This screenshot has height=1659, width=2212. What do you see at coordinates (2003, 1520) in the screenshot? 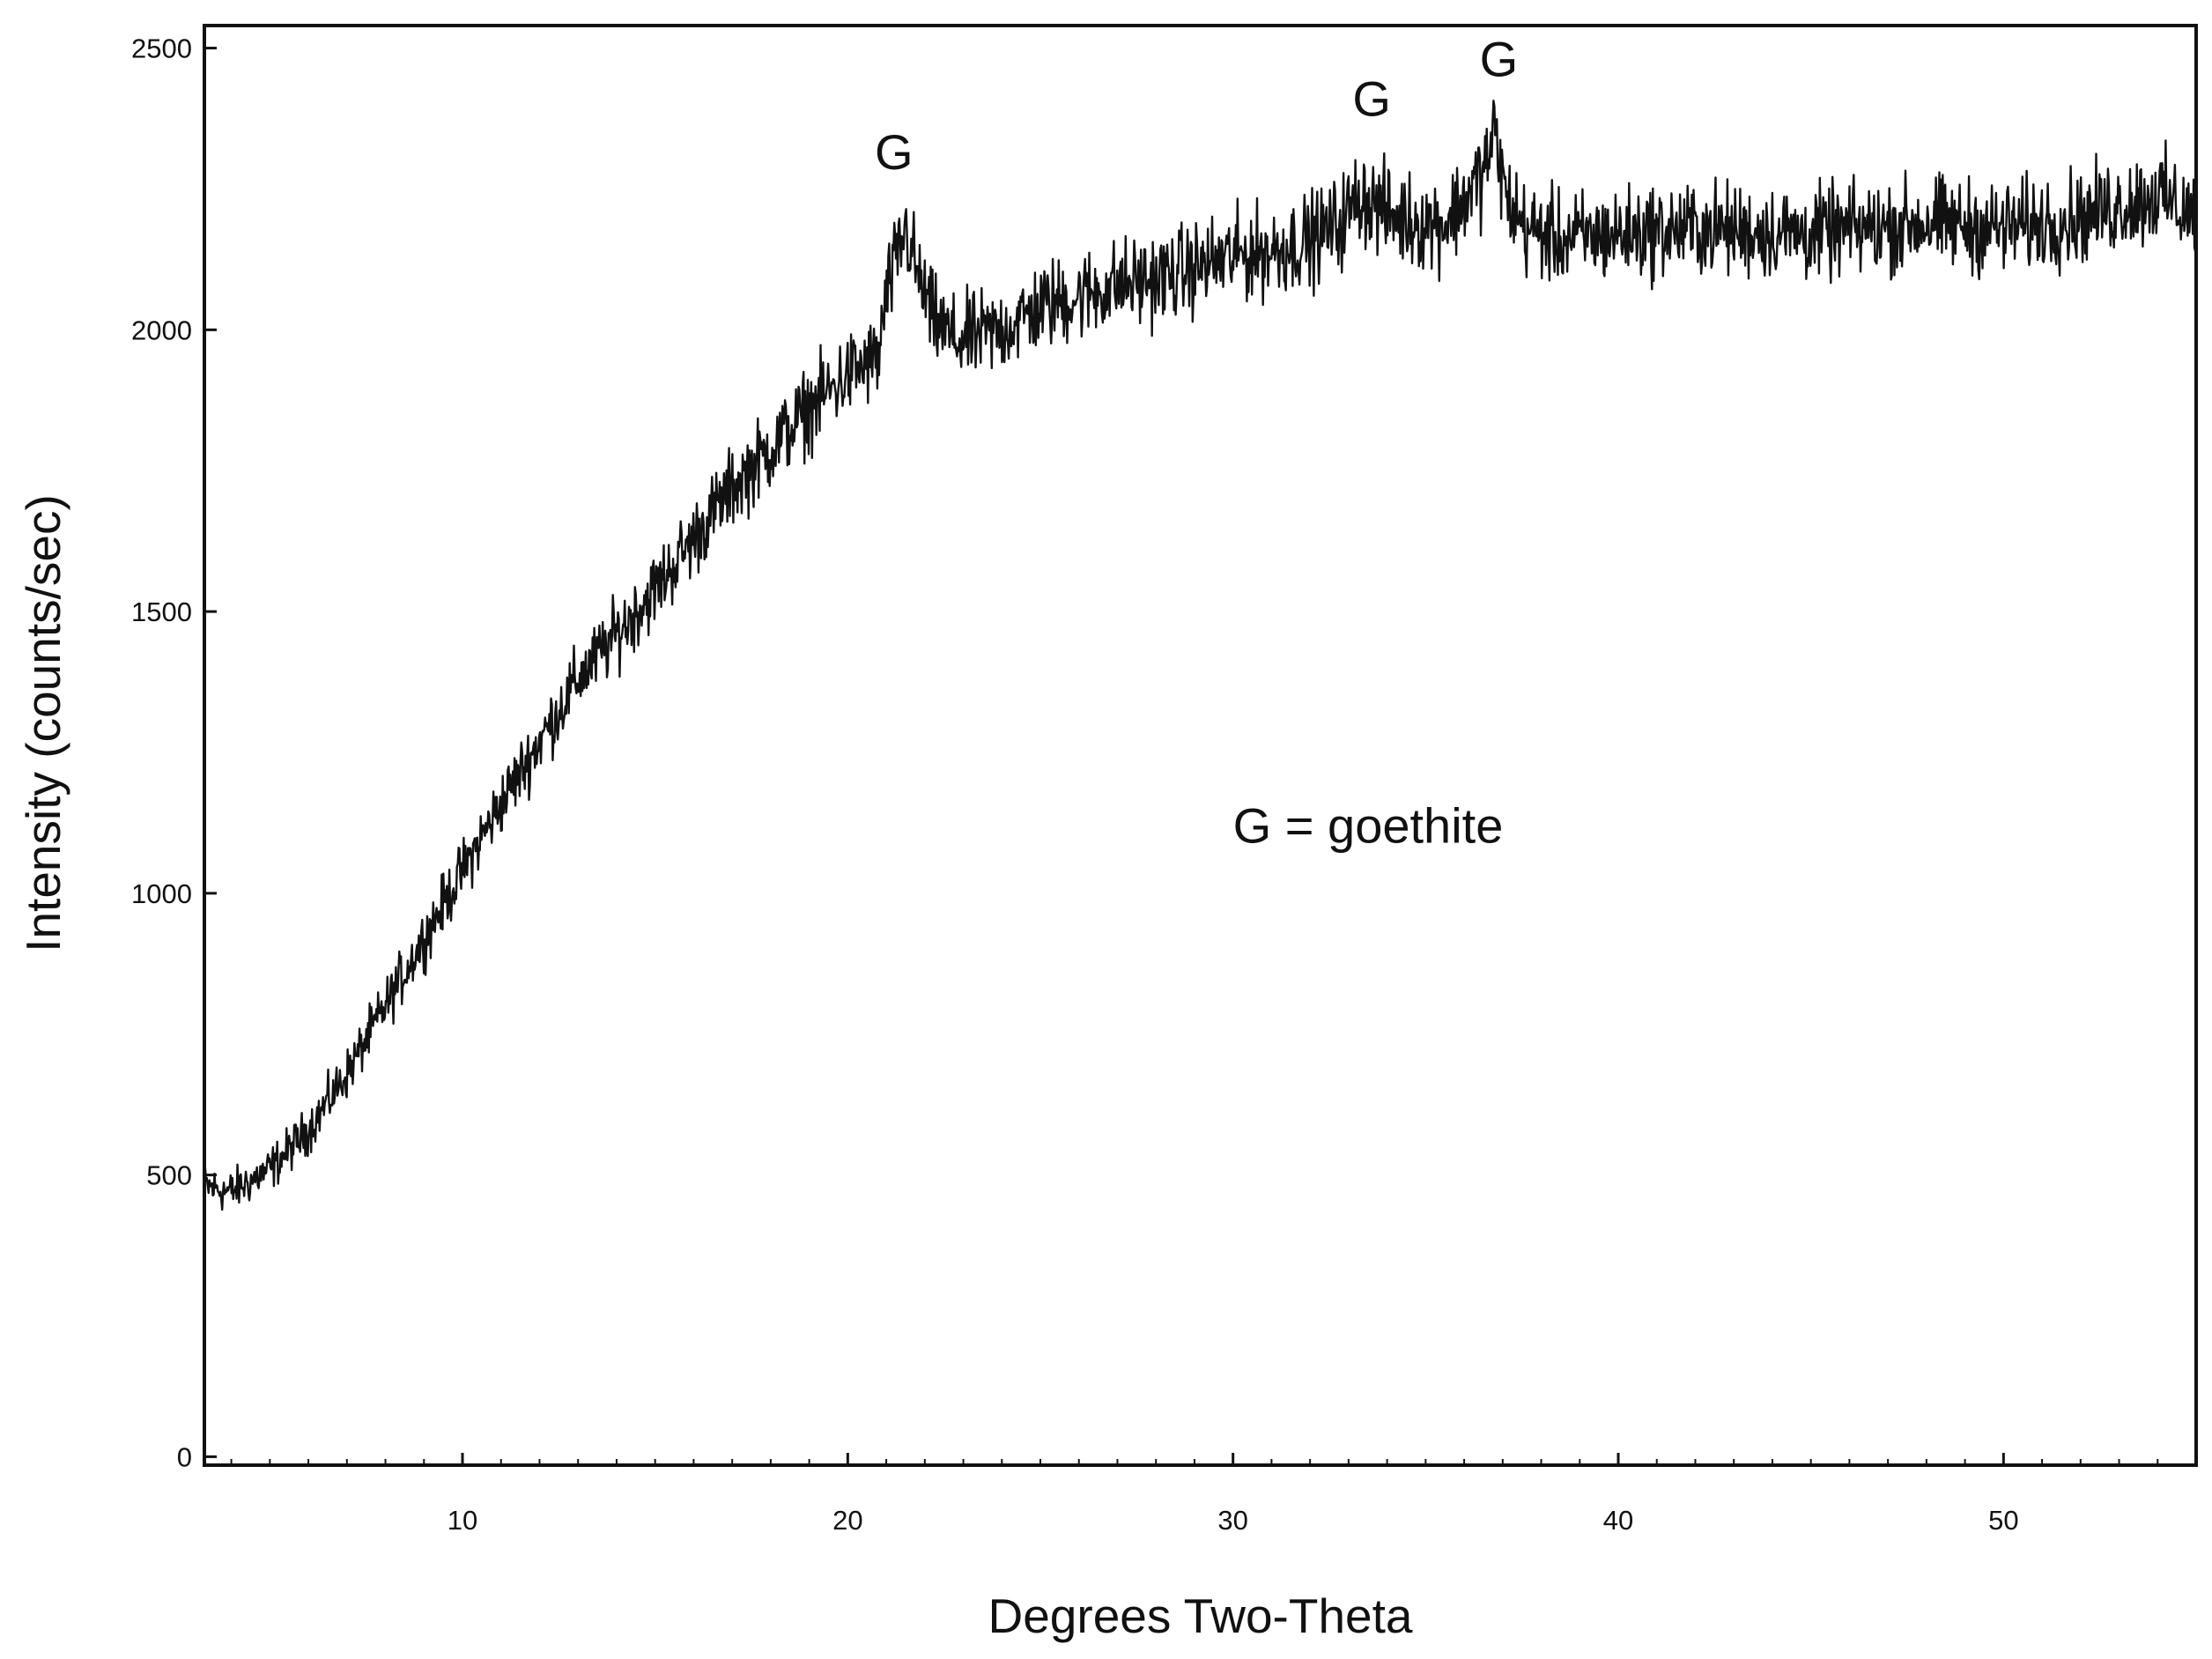
I see `x-tick-label: 50` at bounding box center [2003, 1520].